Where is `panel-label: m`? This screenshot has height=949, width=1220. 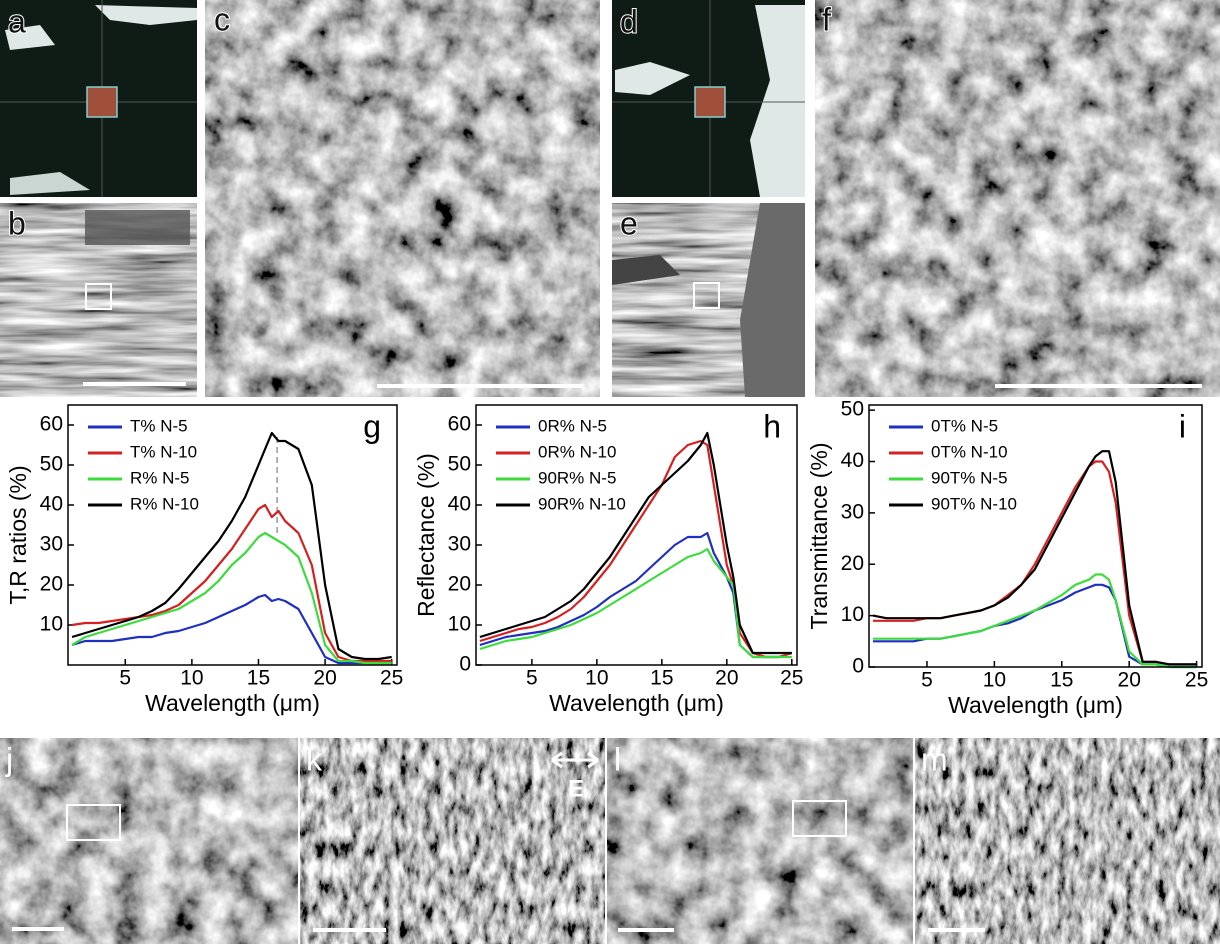 panel-label: m is located at coordinates (934, 759).